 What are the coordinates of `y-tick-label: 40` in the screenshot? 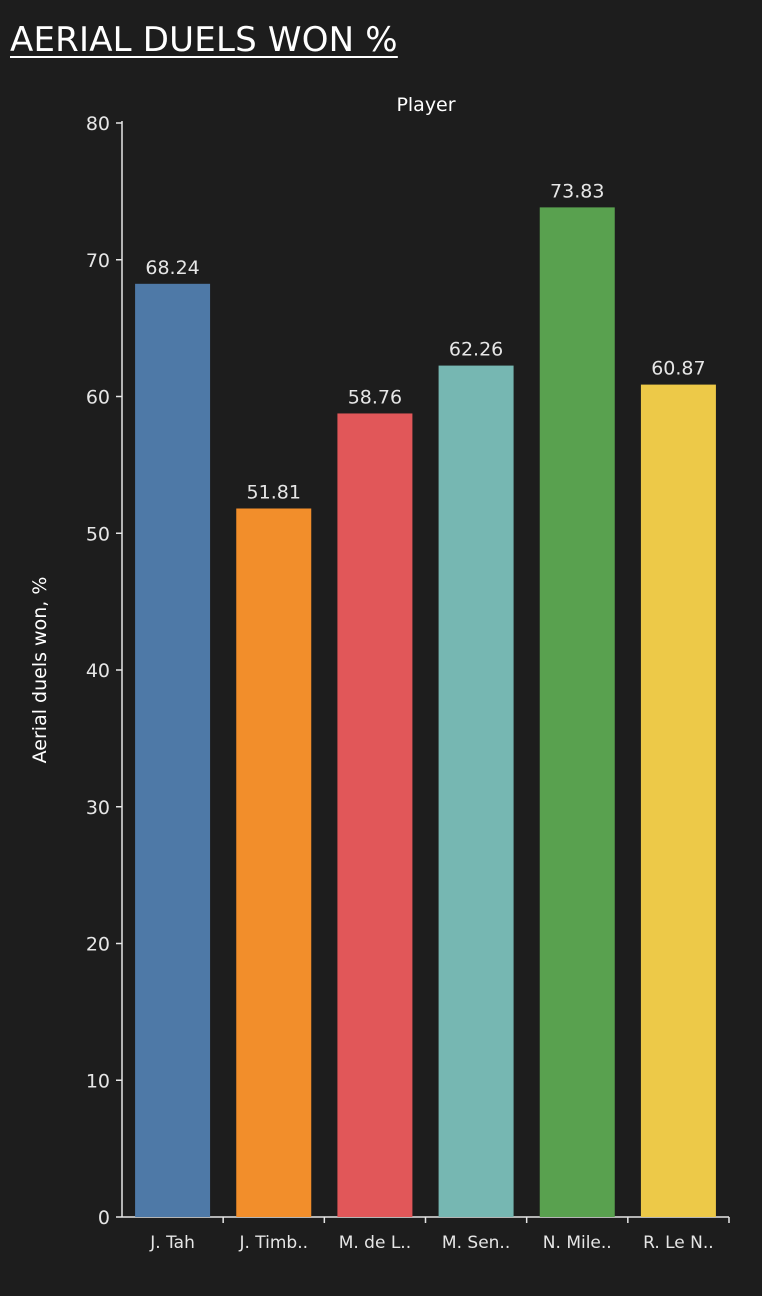 It's located at (98, 671).